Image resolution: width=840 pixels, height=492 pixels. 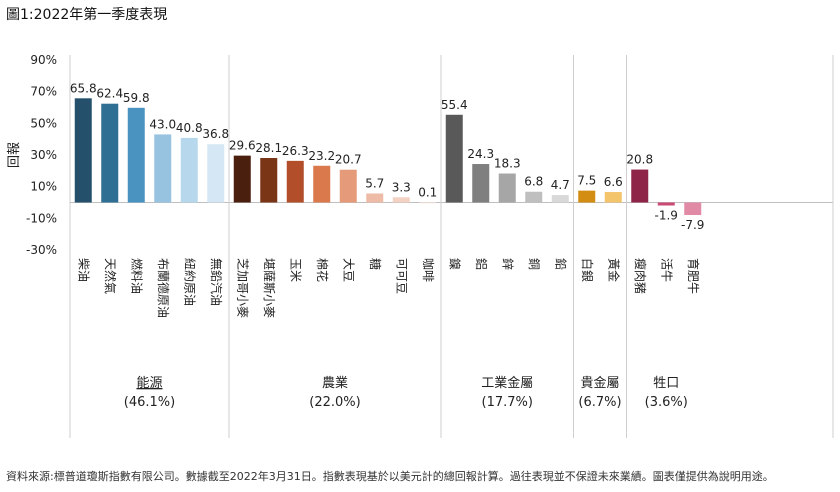 I want to click on category-label: 芝加哥小麥, so click(x=242, y=288).